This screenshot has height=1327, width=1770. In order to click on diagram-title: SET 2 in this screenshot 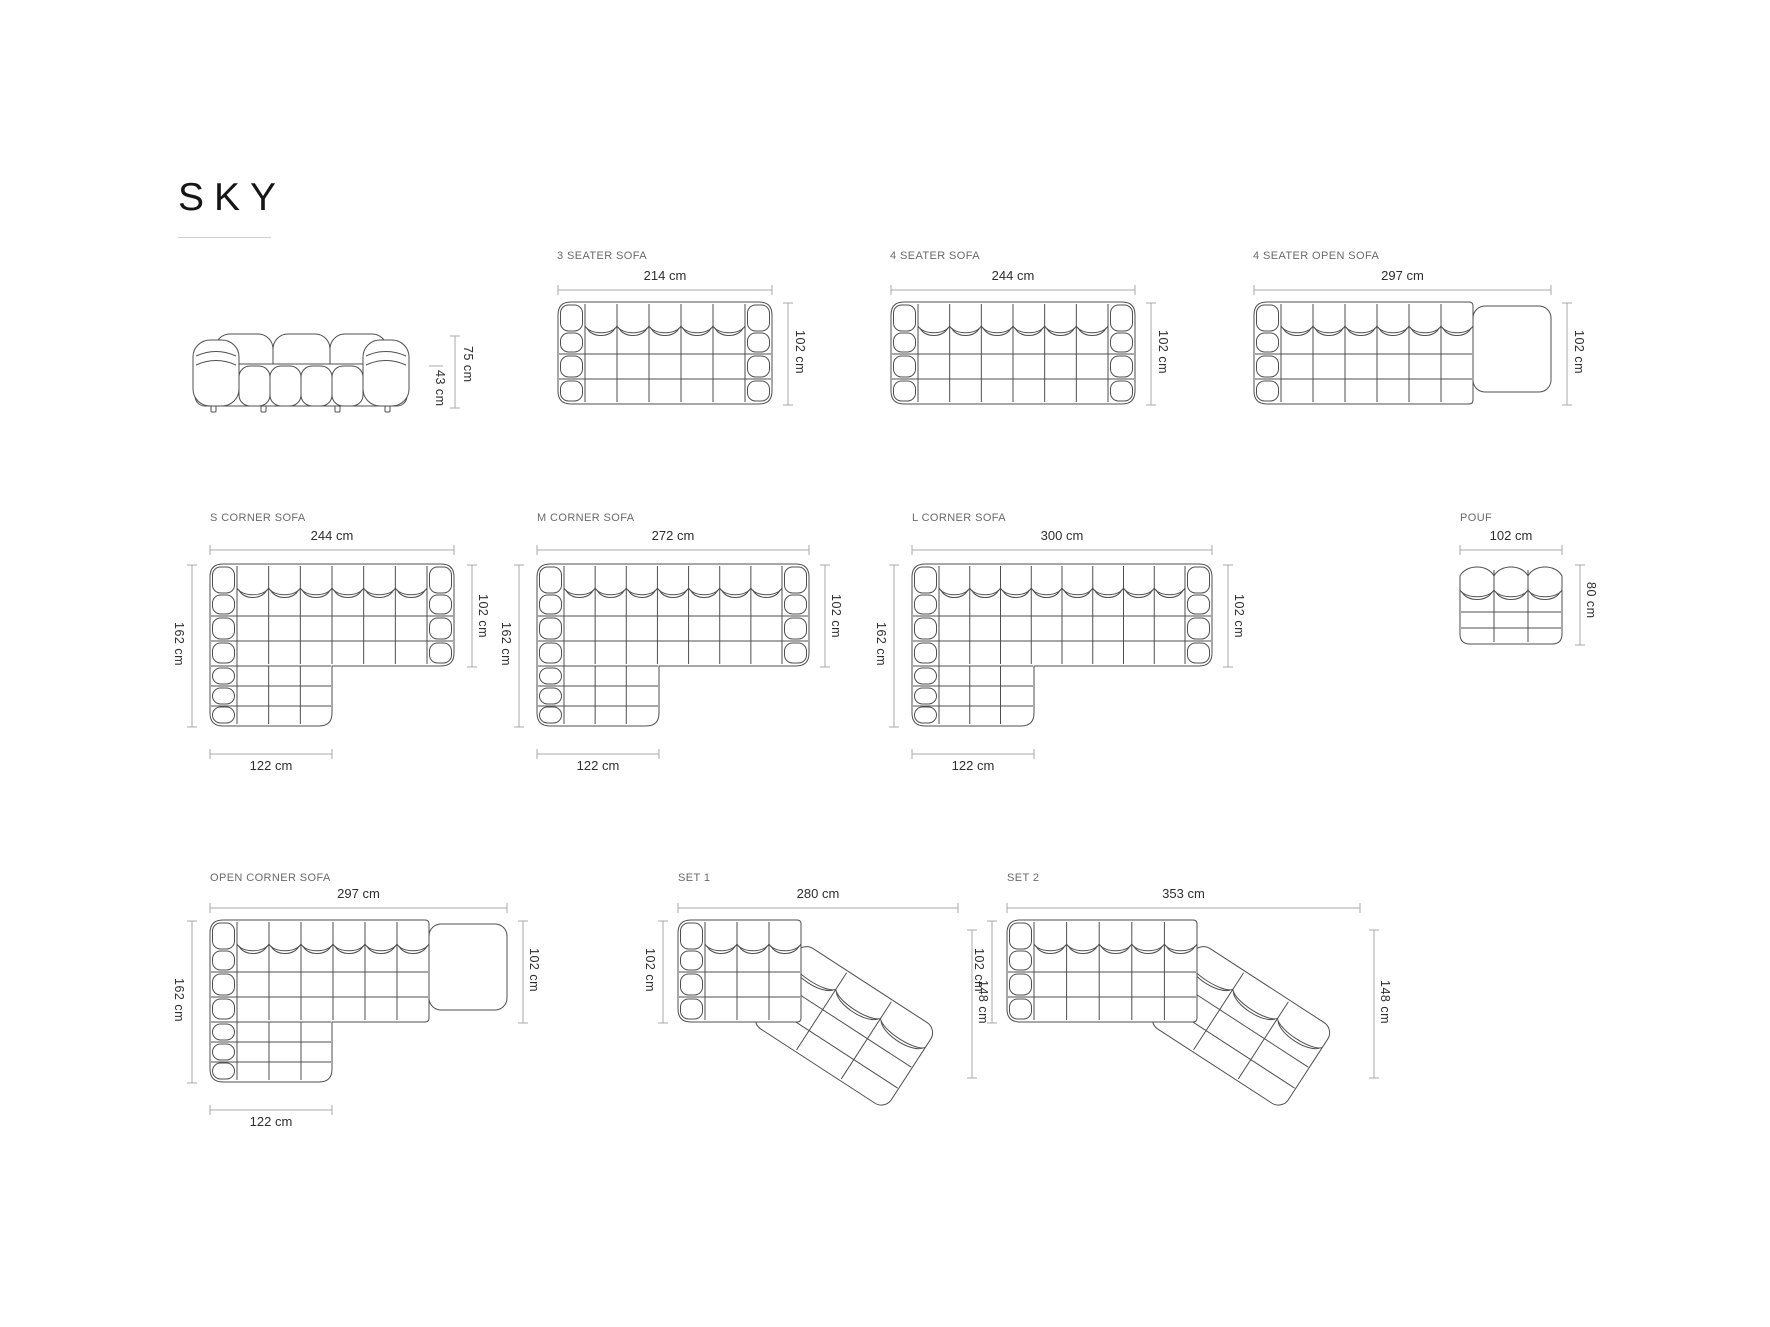, I will do `click(1023, 878)`.